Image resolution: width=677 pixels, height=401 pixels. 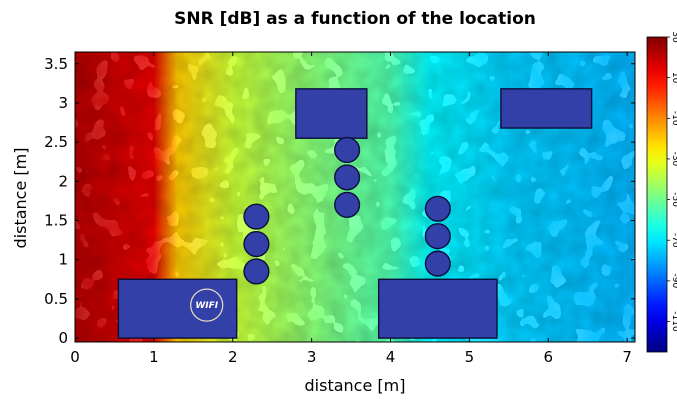 I want to click on colorbar-tick-label: 10, so click(x=673, y=78).